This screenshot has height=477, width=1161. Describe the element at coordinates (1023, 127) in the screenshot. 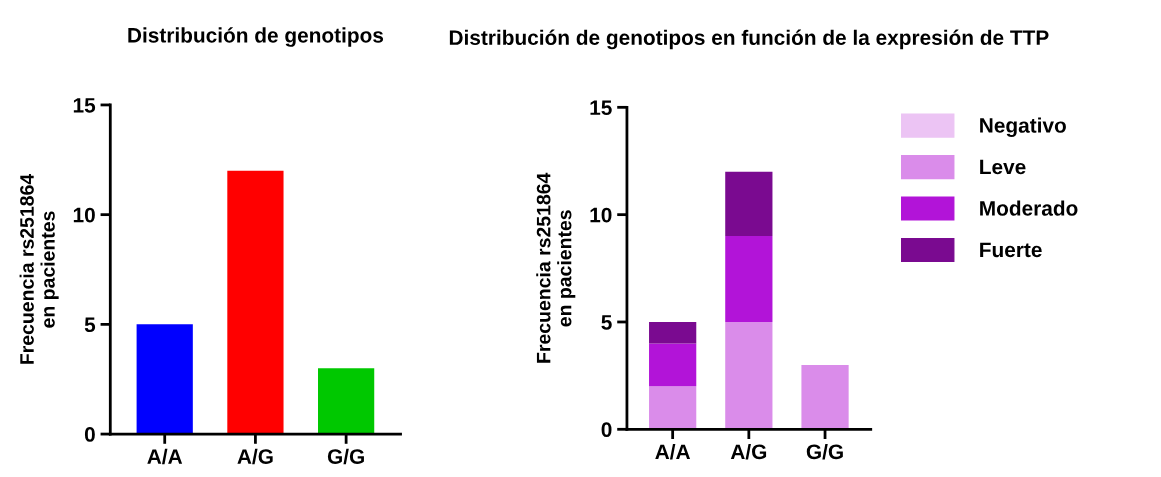

I see `legend-label: Negativo` at that location.